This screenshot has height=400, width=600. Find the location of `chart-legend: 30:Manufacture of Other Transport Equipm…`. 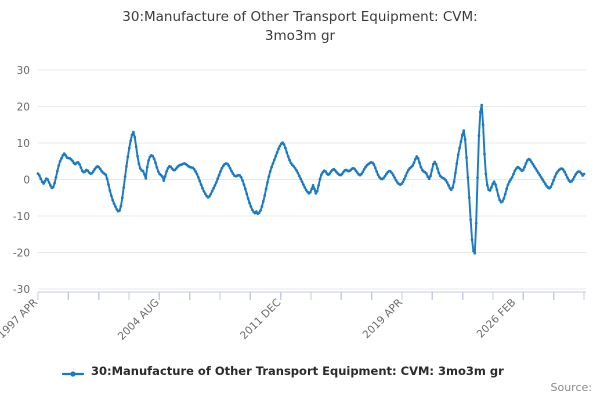

chart-legend: 30:Manufacture of Other Transport Equipm… is located at coordinates (282, 371).